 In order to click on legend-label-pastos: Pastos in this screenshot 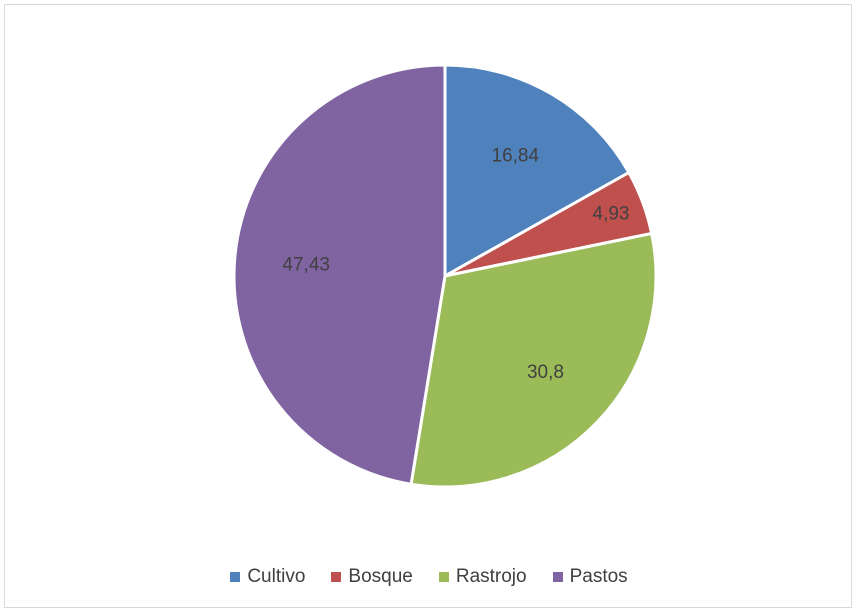, I will do `click(598, 576)`.